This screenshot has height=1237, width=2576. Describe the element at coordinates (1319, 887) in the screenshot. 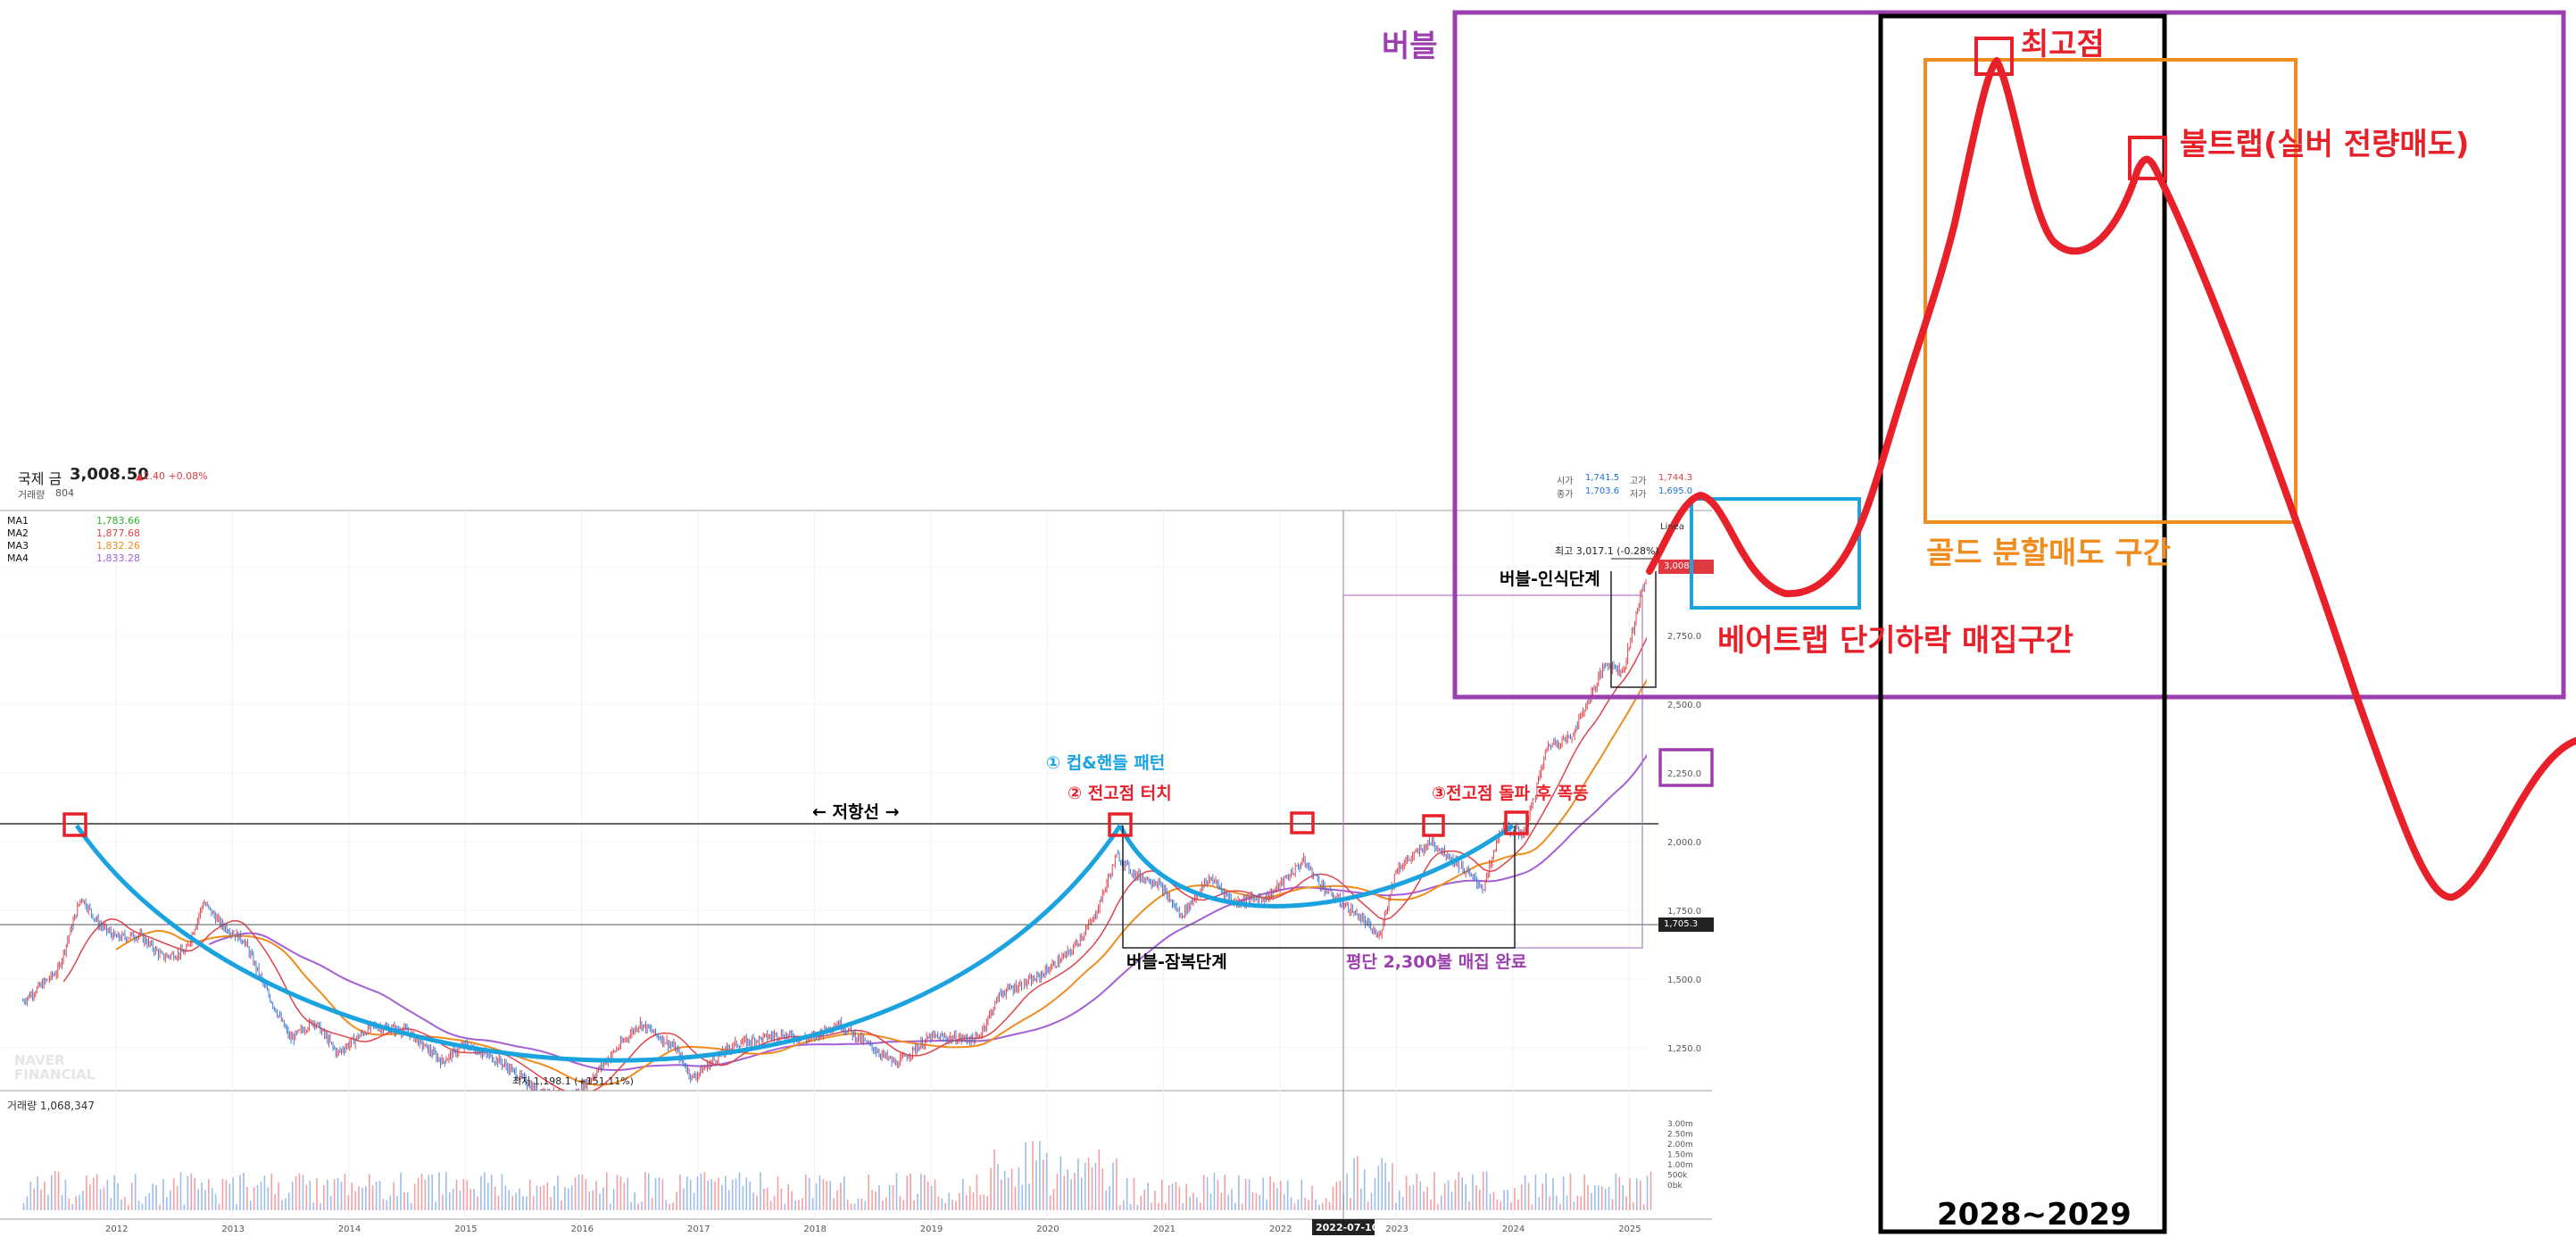

I see `stealth-bracket` at that location.